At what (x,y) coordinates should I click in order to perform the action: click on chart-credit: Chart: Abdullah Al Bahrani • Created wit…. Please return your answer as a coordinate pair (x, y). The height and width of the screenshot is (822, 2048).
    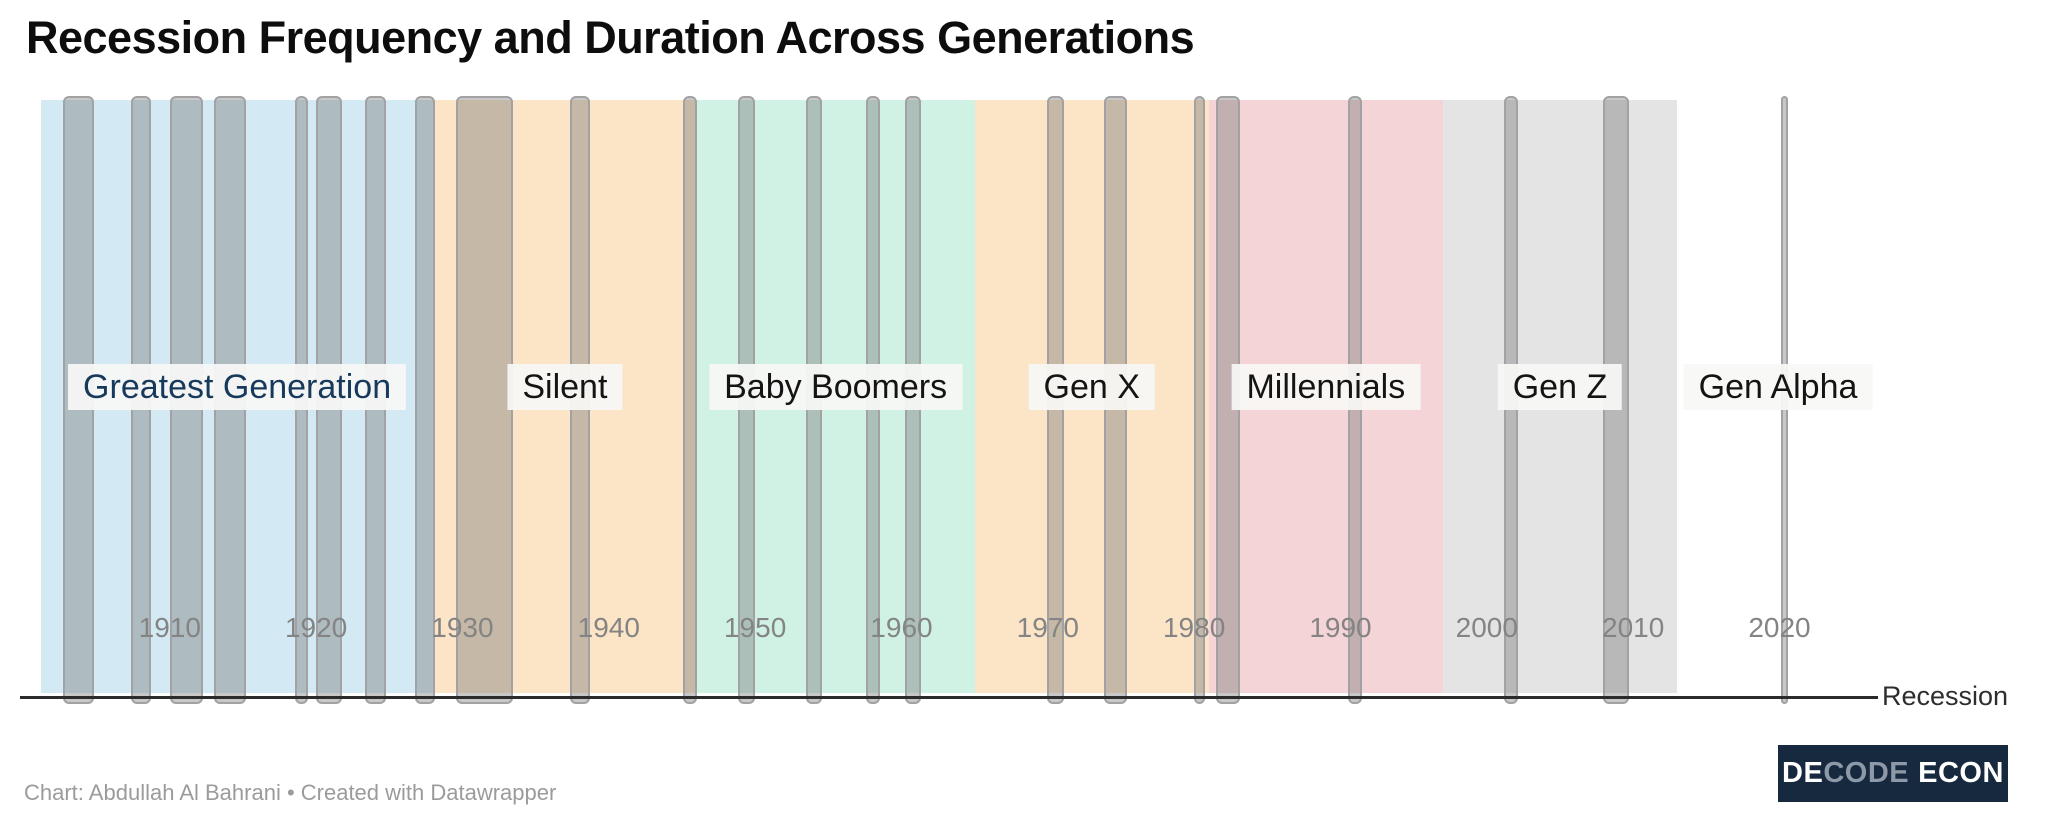
    Looking at the image, I should click on (290, 792).